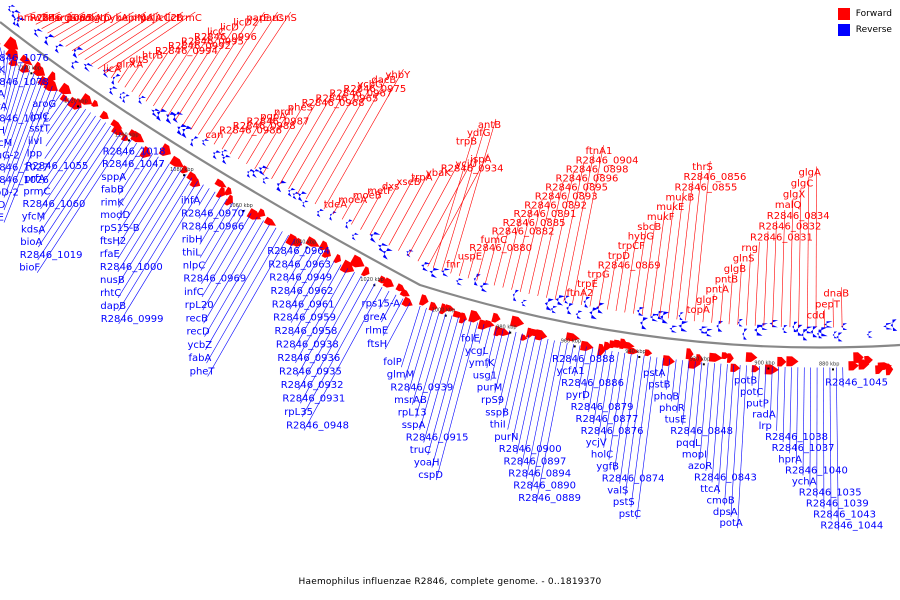 The height and width of the screenshot is (600, 900). Describe the element at coordinates (438, 173) in the screenshot. I see `forward-gene-label: ybaK` at that location.